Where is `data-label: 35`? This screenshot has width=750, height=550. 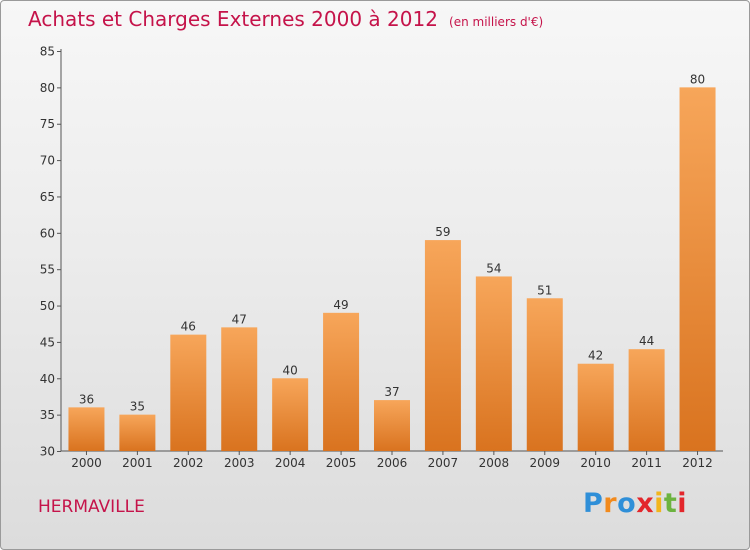
data-label: 35 is located at coordinates (137, 407).